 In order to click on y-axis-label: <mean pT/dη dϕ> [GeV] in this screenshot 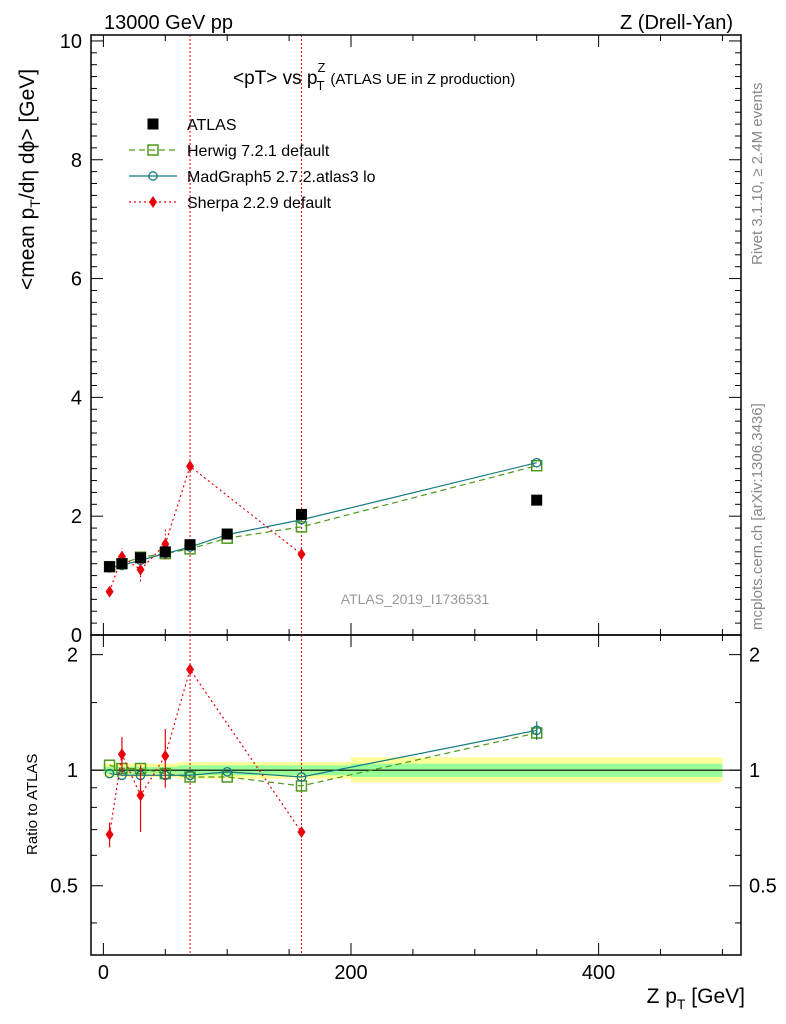, I will do `click(29, 179)`.